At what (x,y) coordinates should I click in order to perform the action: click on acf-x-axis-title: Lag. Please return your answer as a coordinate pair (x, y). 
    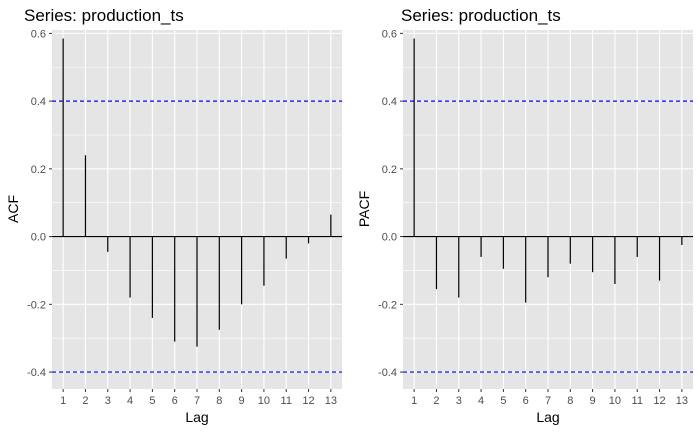
    Looking at the image, I should click on (196, 417).